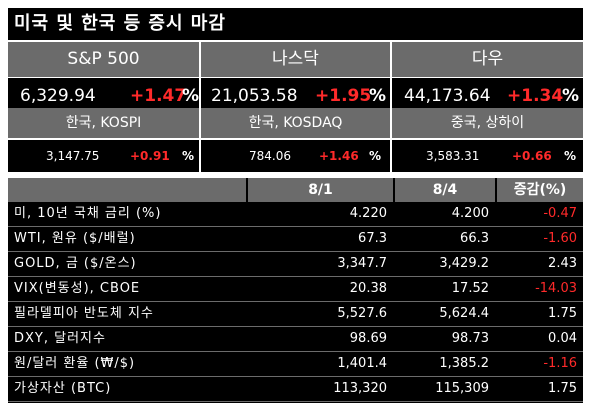  I want to click on index-name: 나스닥, so click(295, 59).